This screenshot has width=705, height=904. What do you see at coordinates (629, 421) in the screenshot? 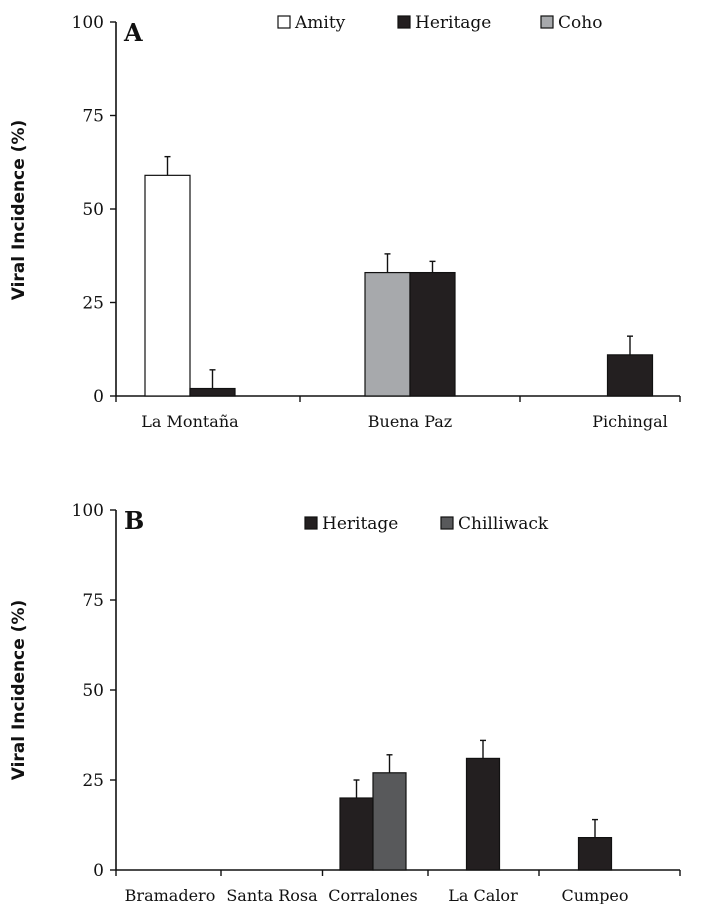
I see `x-category-label: Pichingal` at bounding box center [629, 421].